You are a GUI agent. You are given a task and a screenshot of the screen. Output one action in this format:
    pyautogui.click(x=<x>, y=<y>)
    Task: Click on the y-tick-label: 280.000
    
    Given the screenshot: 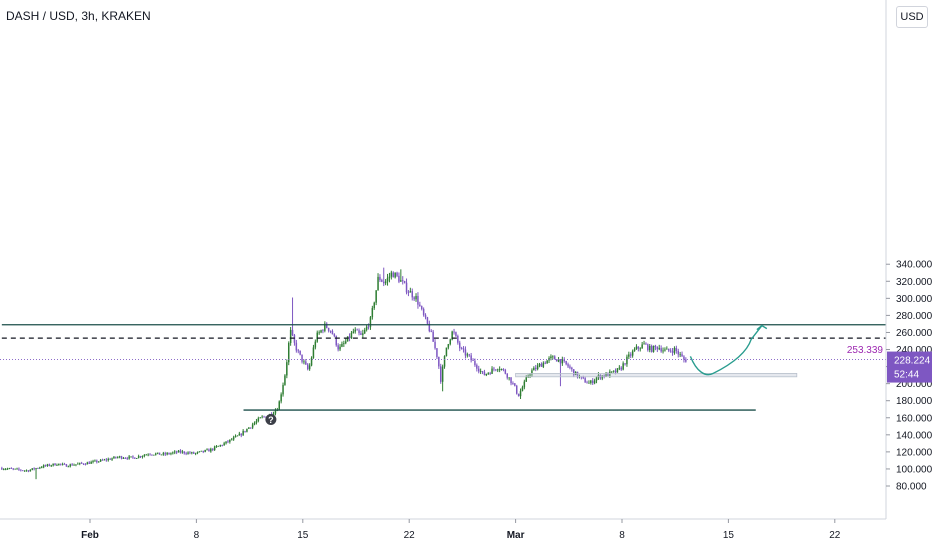 What is the action you would take?
    pyautogui.click(x=914, y=316)
    